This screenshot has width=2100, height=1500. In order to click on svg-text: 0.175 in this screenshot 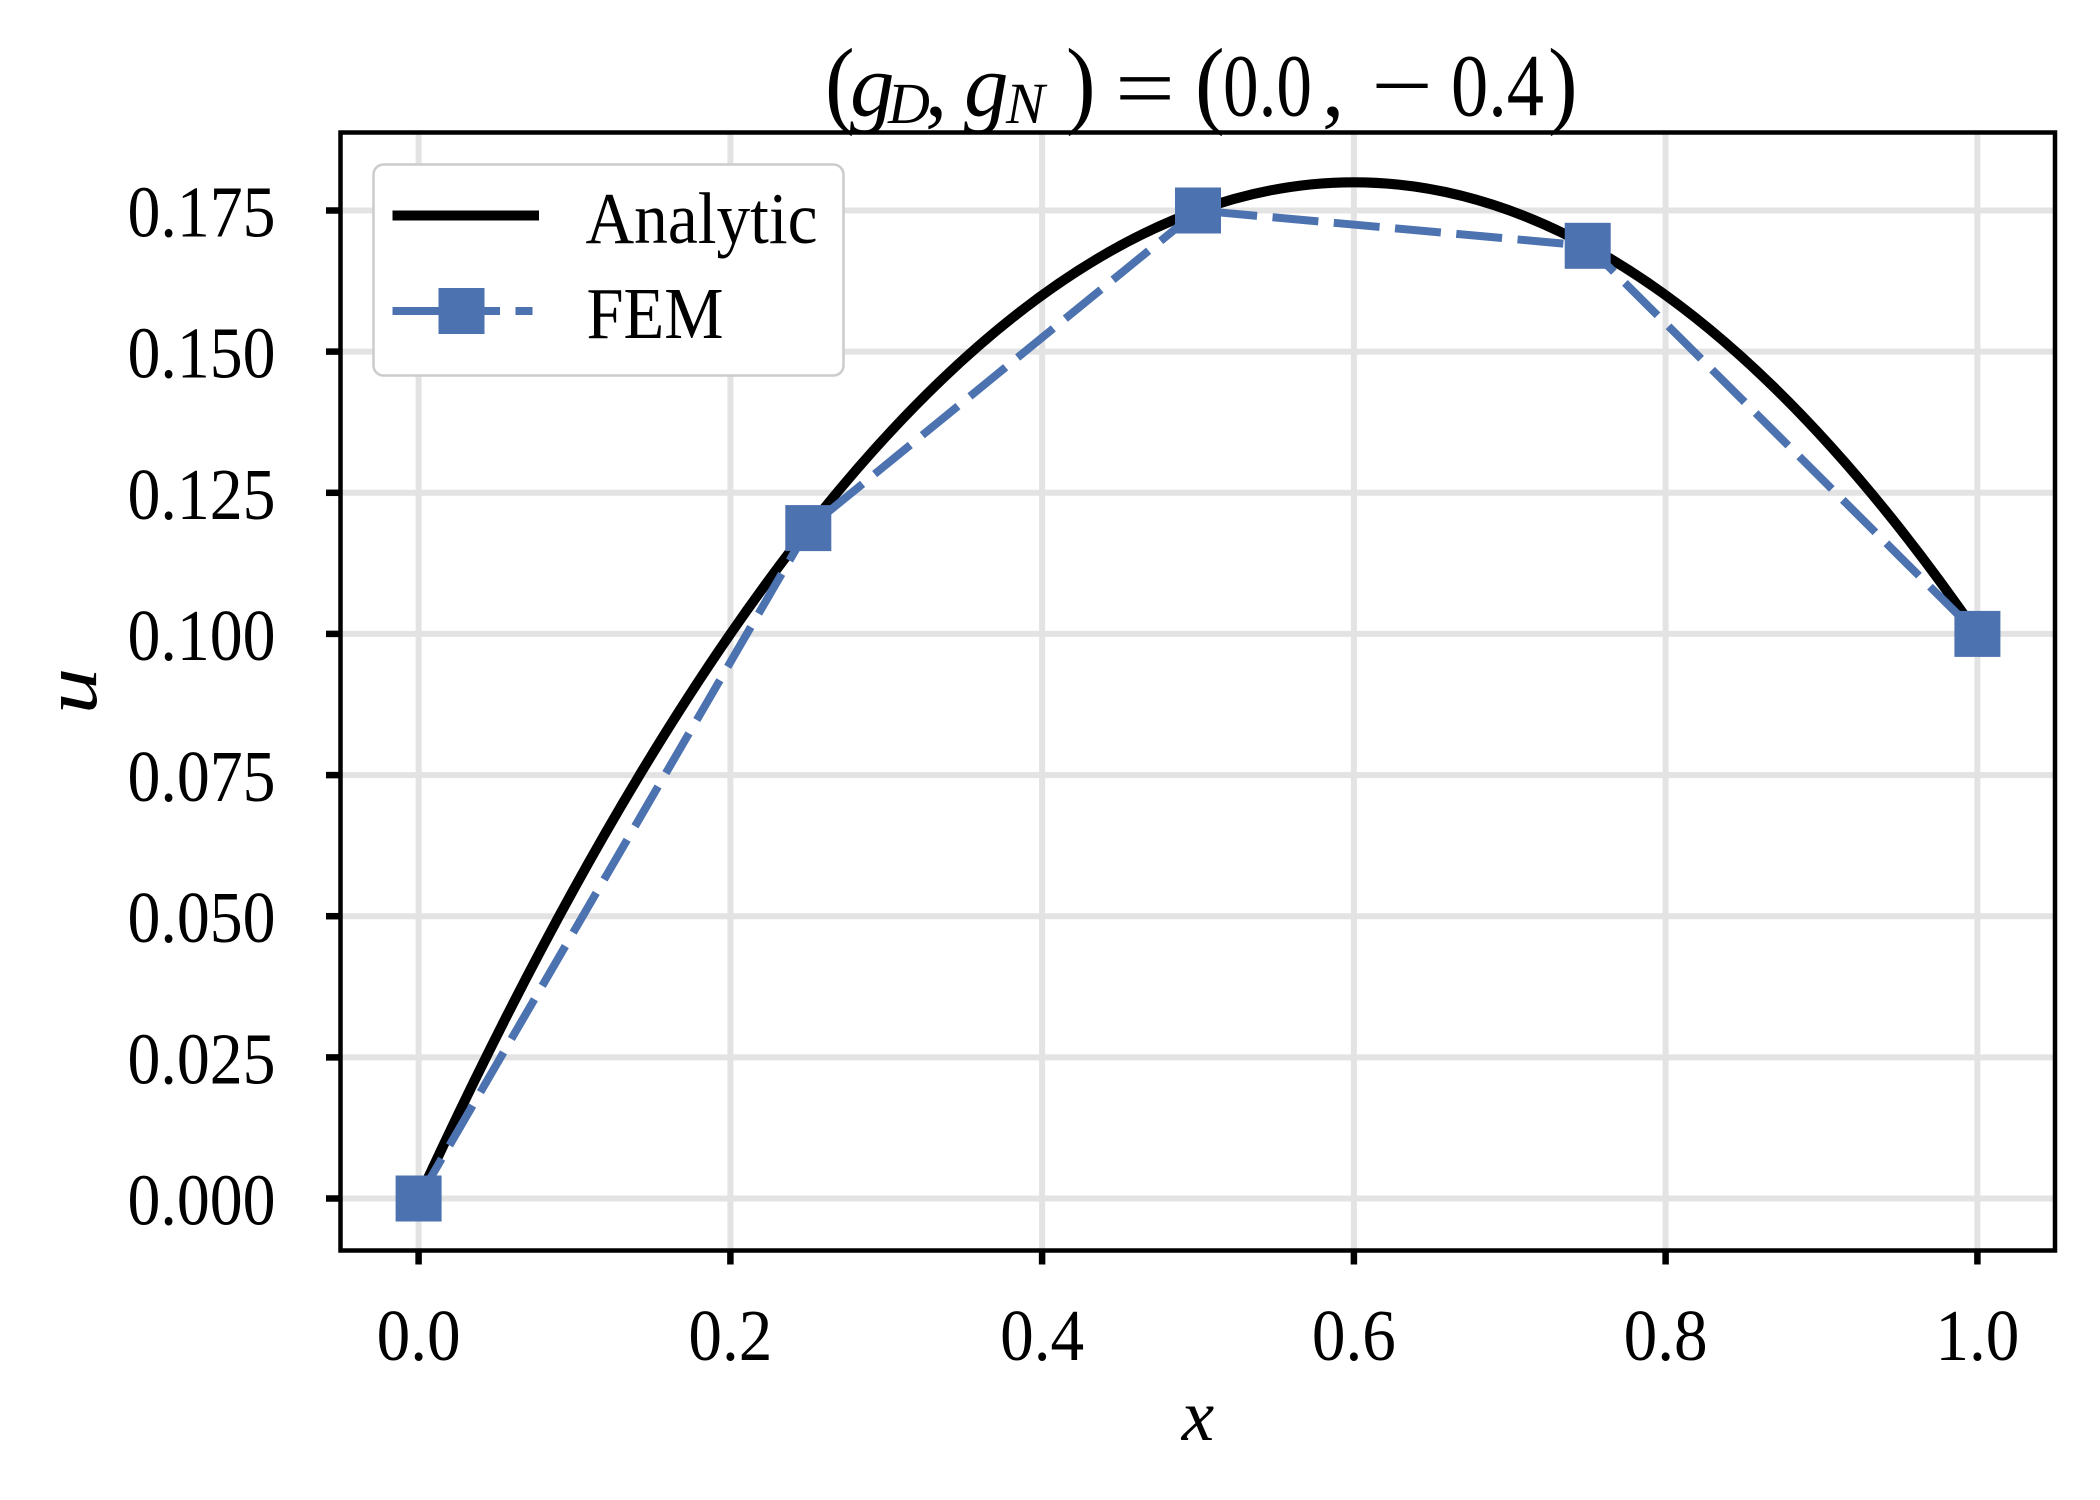, I will do `click(202, 212)`.